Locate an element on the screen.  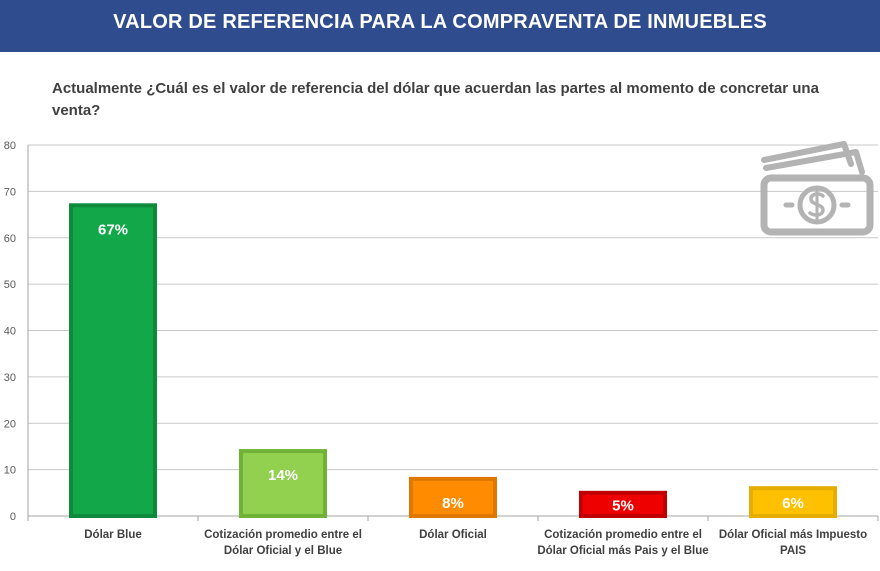
y-tick-label: 40 is located at coordinates (10, 332).